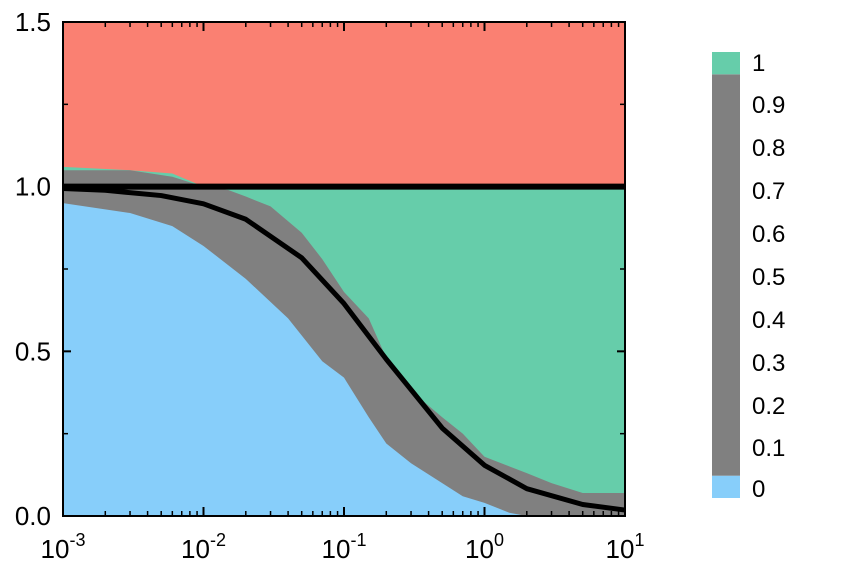 Image resolution: width=850 pixels, height=567 pixels. I want to click on x-tick-label: 10⁻¹, so click(344, 547).